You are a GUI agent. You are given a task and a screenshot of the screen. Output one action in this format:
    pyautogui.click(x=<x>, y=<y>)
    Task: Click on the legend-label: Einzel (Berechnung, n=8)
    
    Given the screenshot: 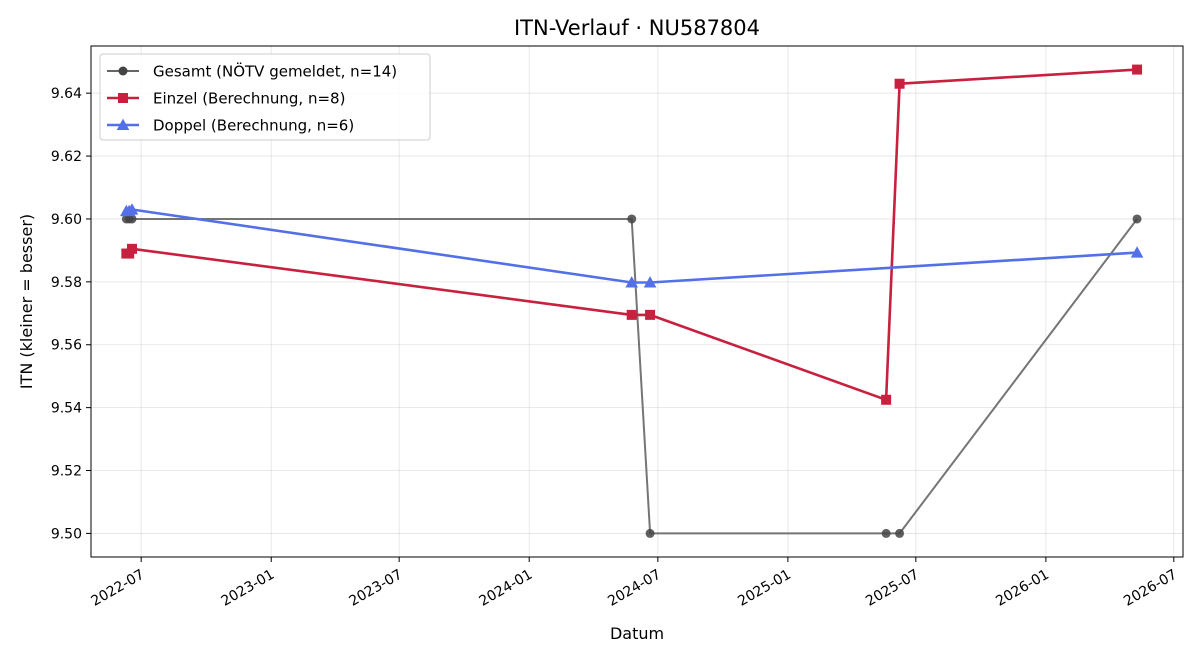 What is the action you would take?
    pyautogui.click(x=249, y=99)
    